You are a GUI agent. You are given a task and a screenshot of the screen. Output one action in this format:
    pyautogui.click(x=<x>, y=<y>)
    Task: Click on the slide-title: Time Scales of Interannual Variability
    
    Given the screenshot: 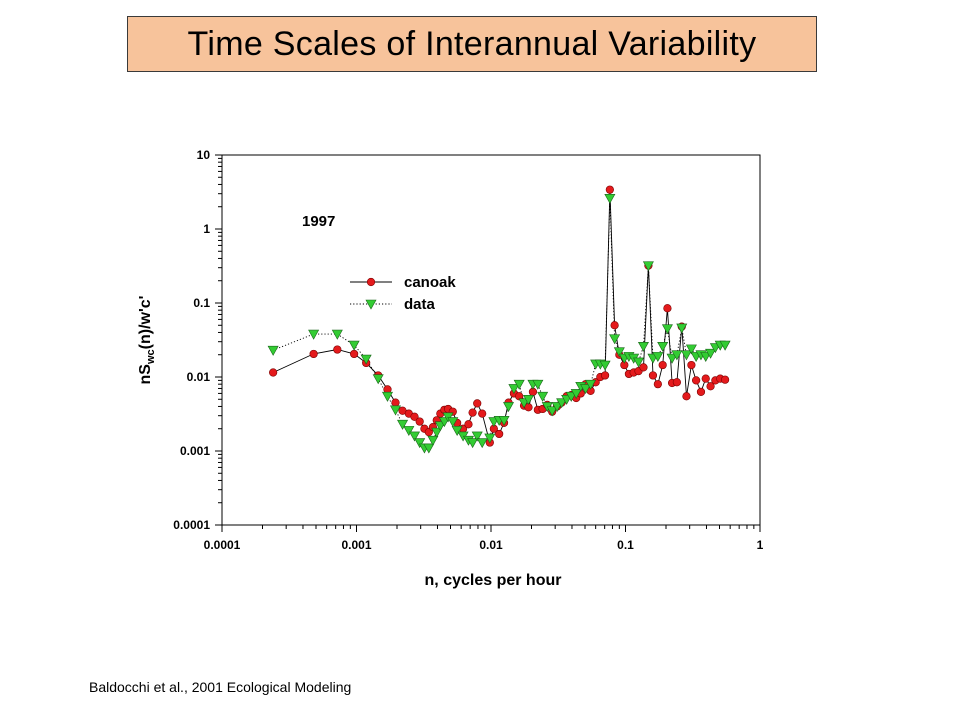 What is the action you would take?
    pyautogui.click(x=472, y=43)
    